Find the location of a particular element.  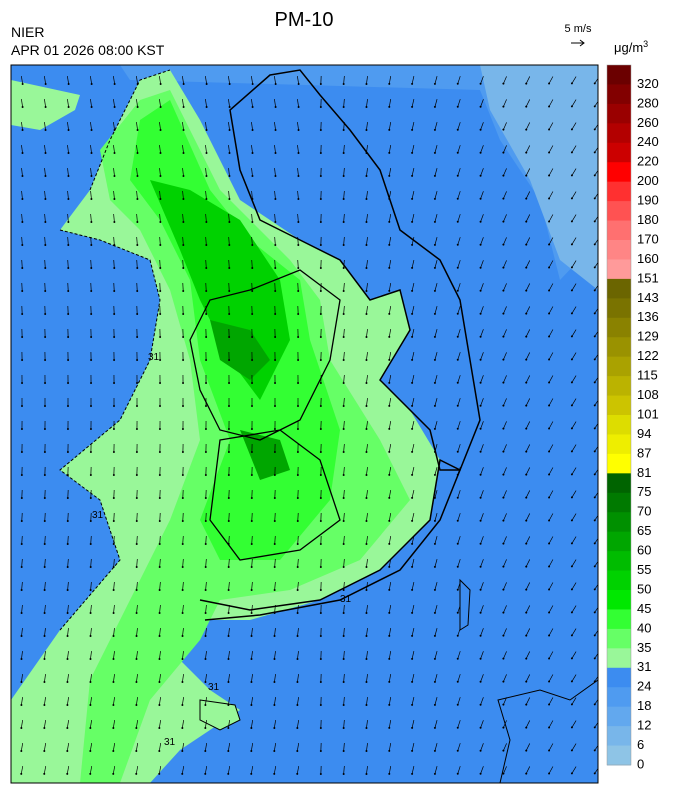

colorbar-label: 108 is located at coordinates (648, 394).